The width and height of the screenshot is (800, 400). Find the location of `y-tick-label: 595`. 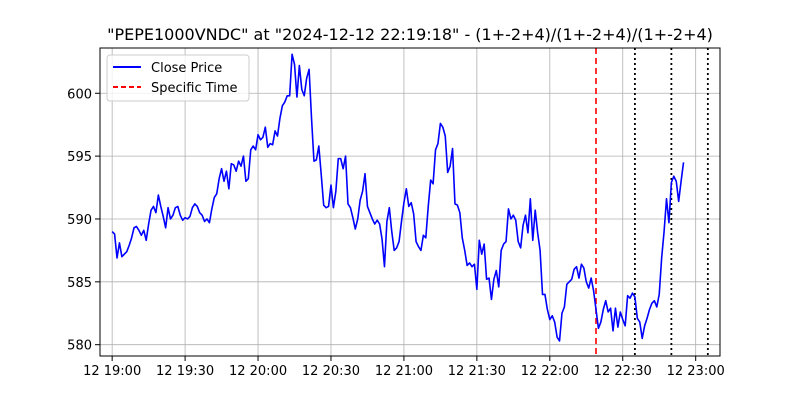

y-tick-label: 595 is located at coordinates (79, 157).